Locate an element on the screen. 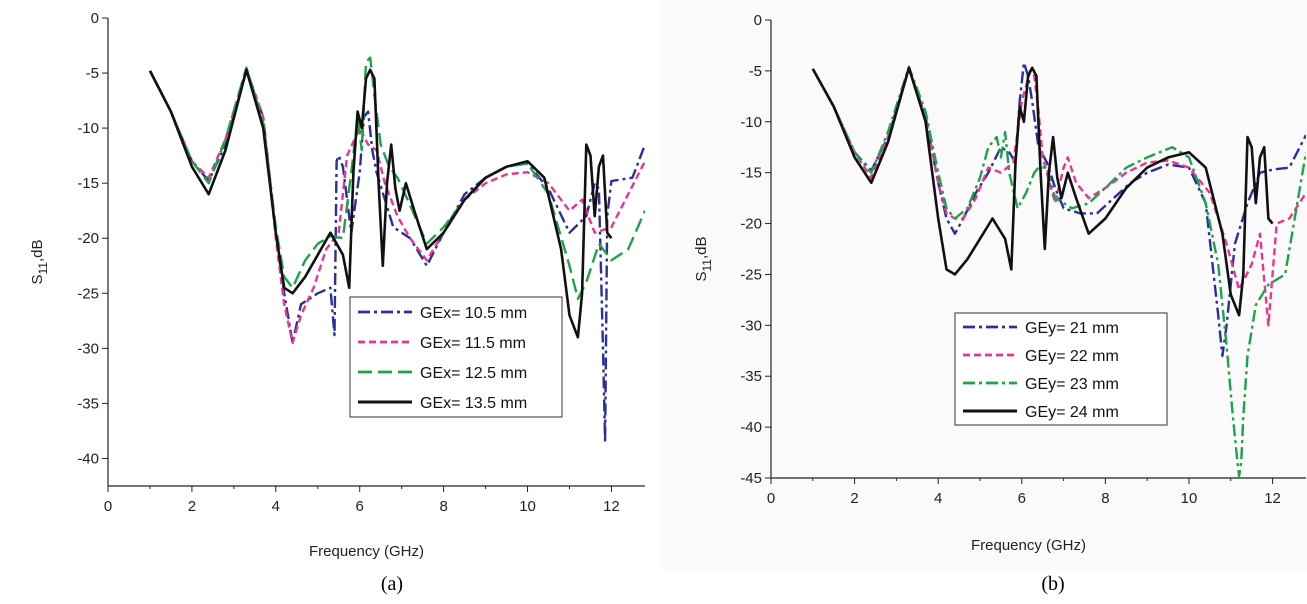 This screenshot has width=1307, height=604. chart-a-legend-label-3: GEx= 12.5 mm is located at coordinates (473, 373).